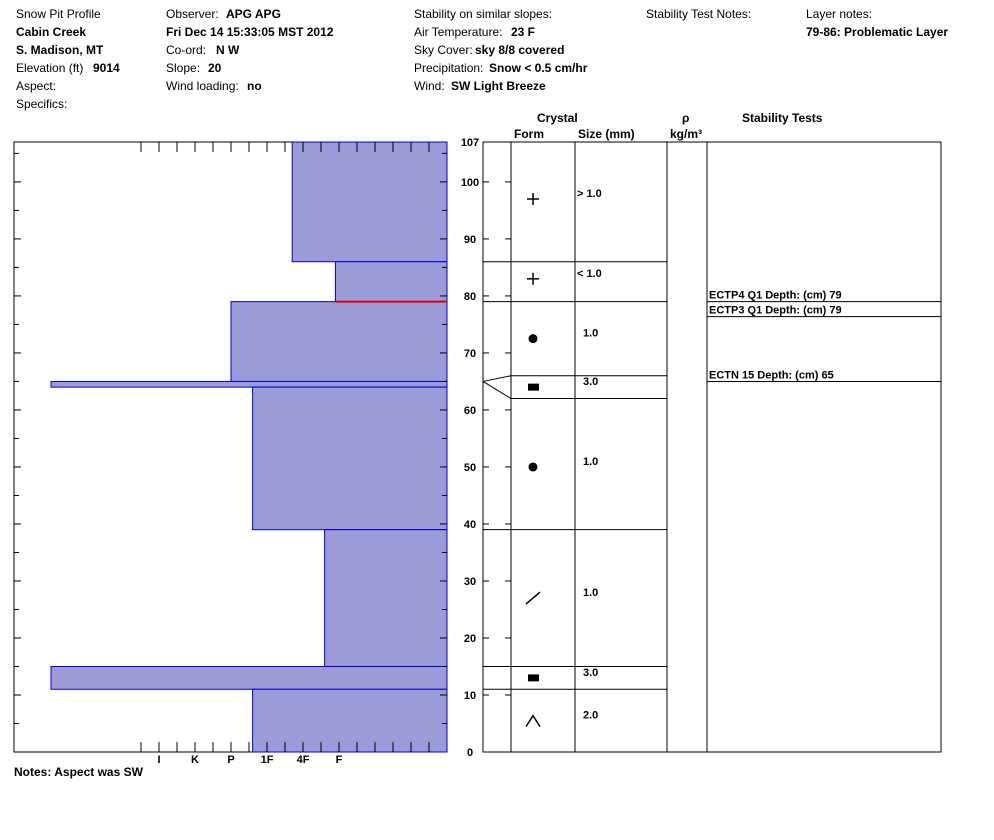  Describe the element at coordinates (470, 696) in the screenshot. I see `depth-label: 10` at that location.